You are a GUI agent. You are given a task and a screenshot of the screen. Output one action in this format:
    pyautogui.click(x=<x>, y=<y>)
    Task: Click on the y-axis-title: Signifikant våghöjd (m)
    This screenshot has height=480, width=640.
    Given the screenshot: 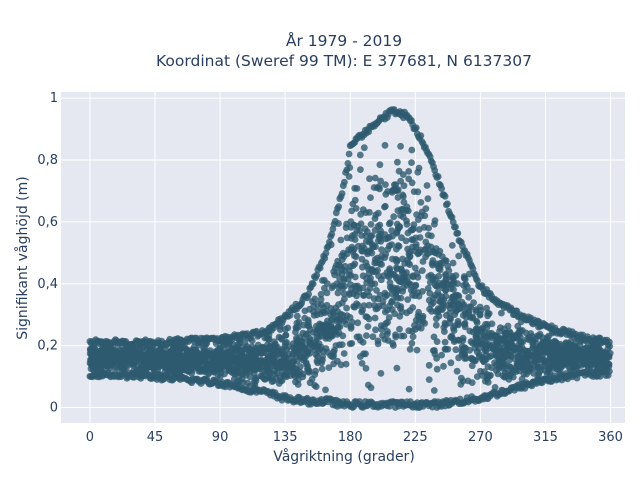 What is the action you would take?
    pyautogui.click(x=22, y=257)
    